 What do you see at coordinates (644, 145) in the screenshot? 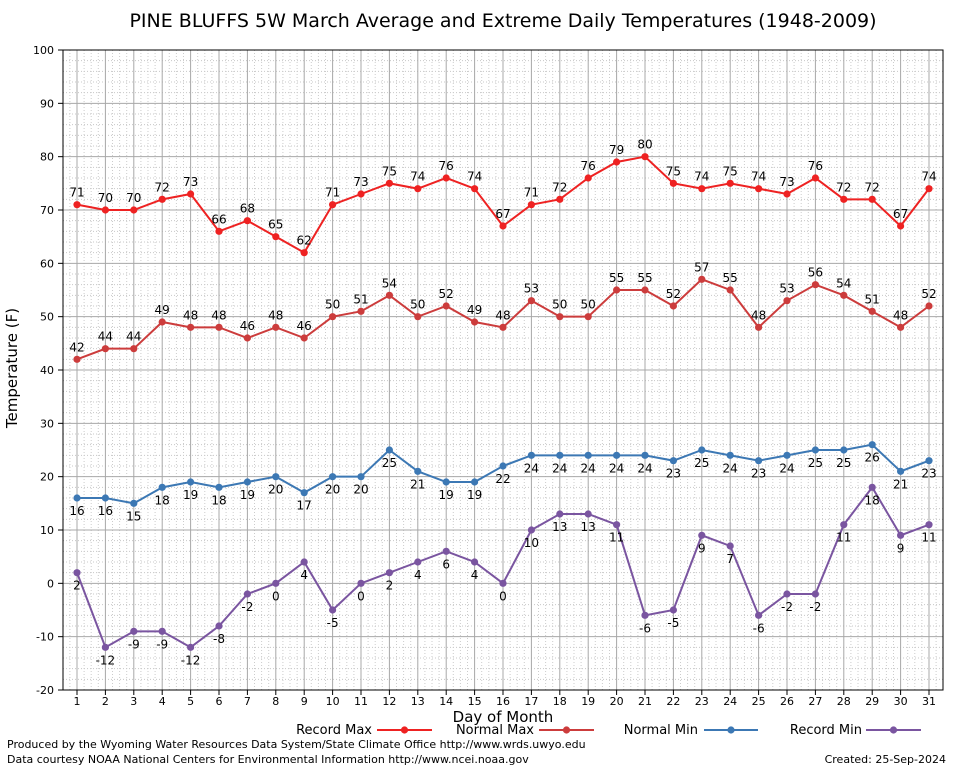
I see `data-label-record-max: 80` at bounding box center [644, 145].